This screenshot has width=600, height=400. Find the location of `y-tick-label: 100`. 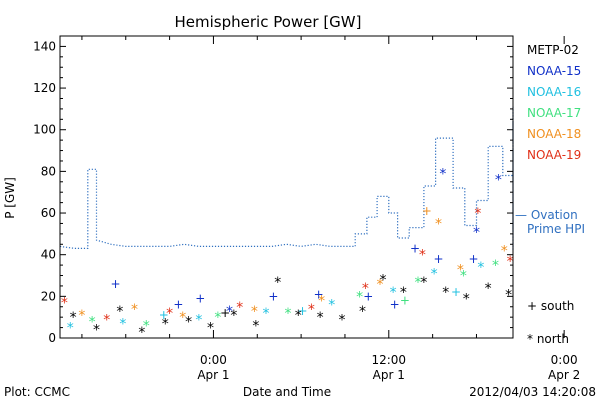

y-tick-label: 100 is located at coordinates (44, 130).